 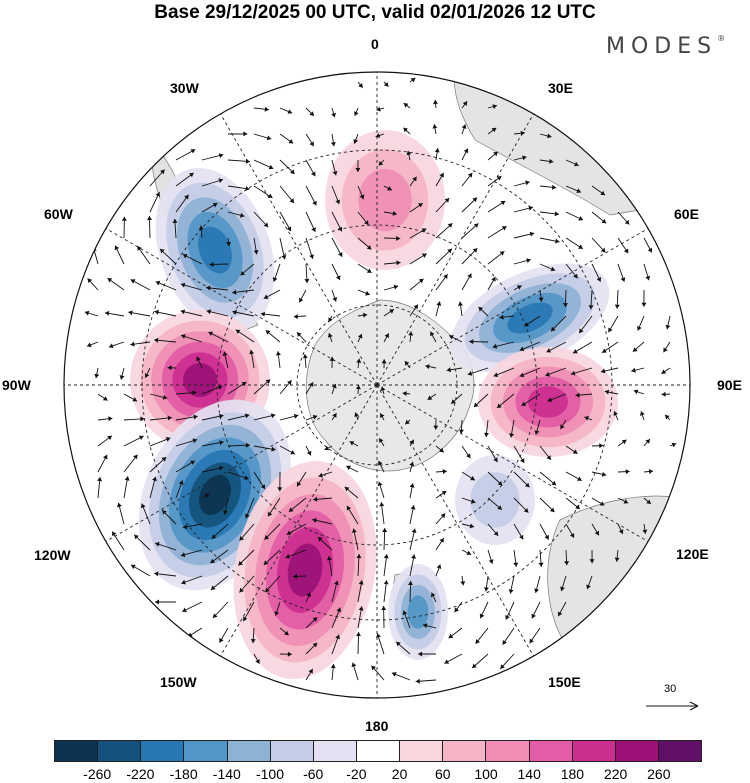 What do you see at coordinates (226, 774) in the screenshot?
I see `colorbar-tick-label: -140` at bounding box center [226, 774].